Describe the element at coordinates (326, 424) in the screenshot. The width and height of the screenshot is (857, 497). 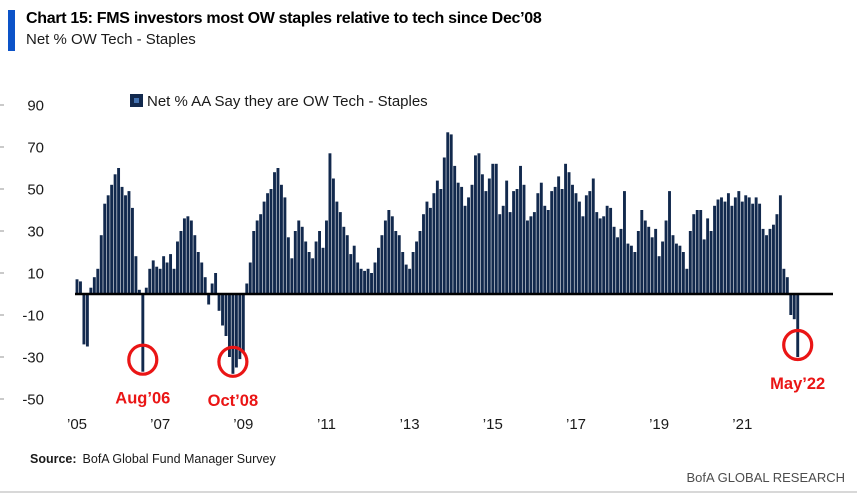
I see `x-tick-label: ’11` at that location.